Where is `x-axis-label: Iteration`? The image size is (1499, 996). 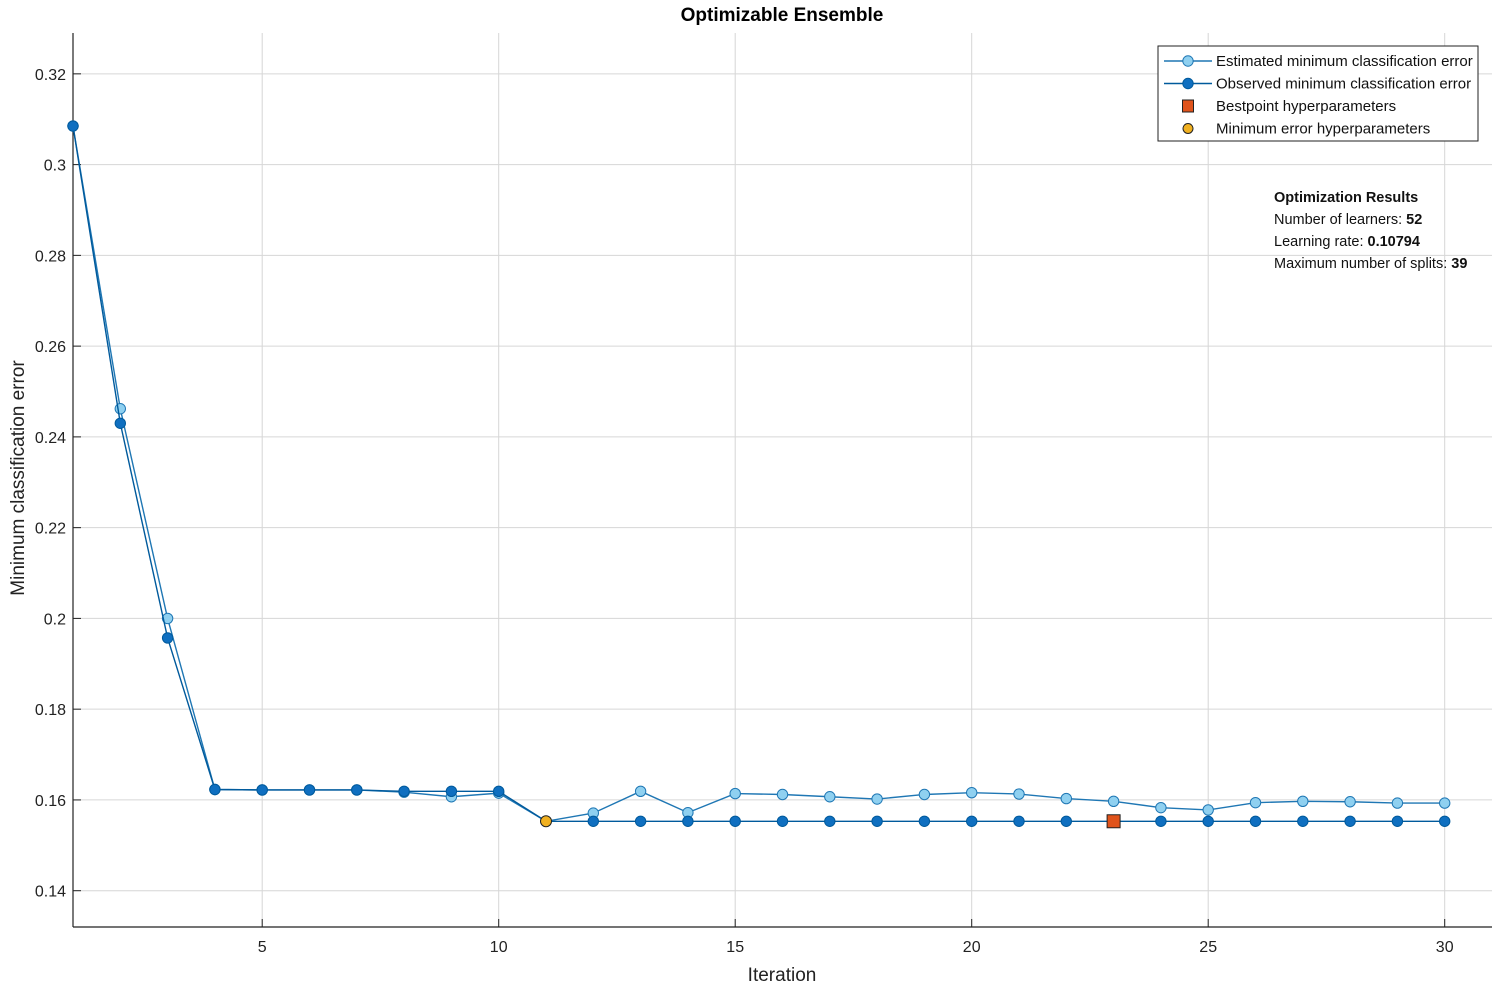 x-axis-label: Iteration is located at coordinates (782, 975).